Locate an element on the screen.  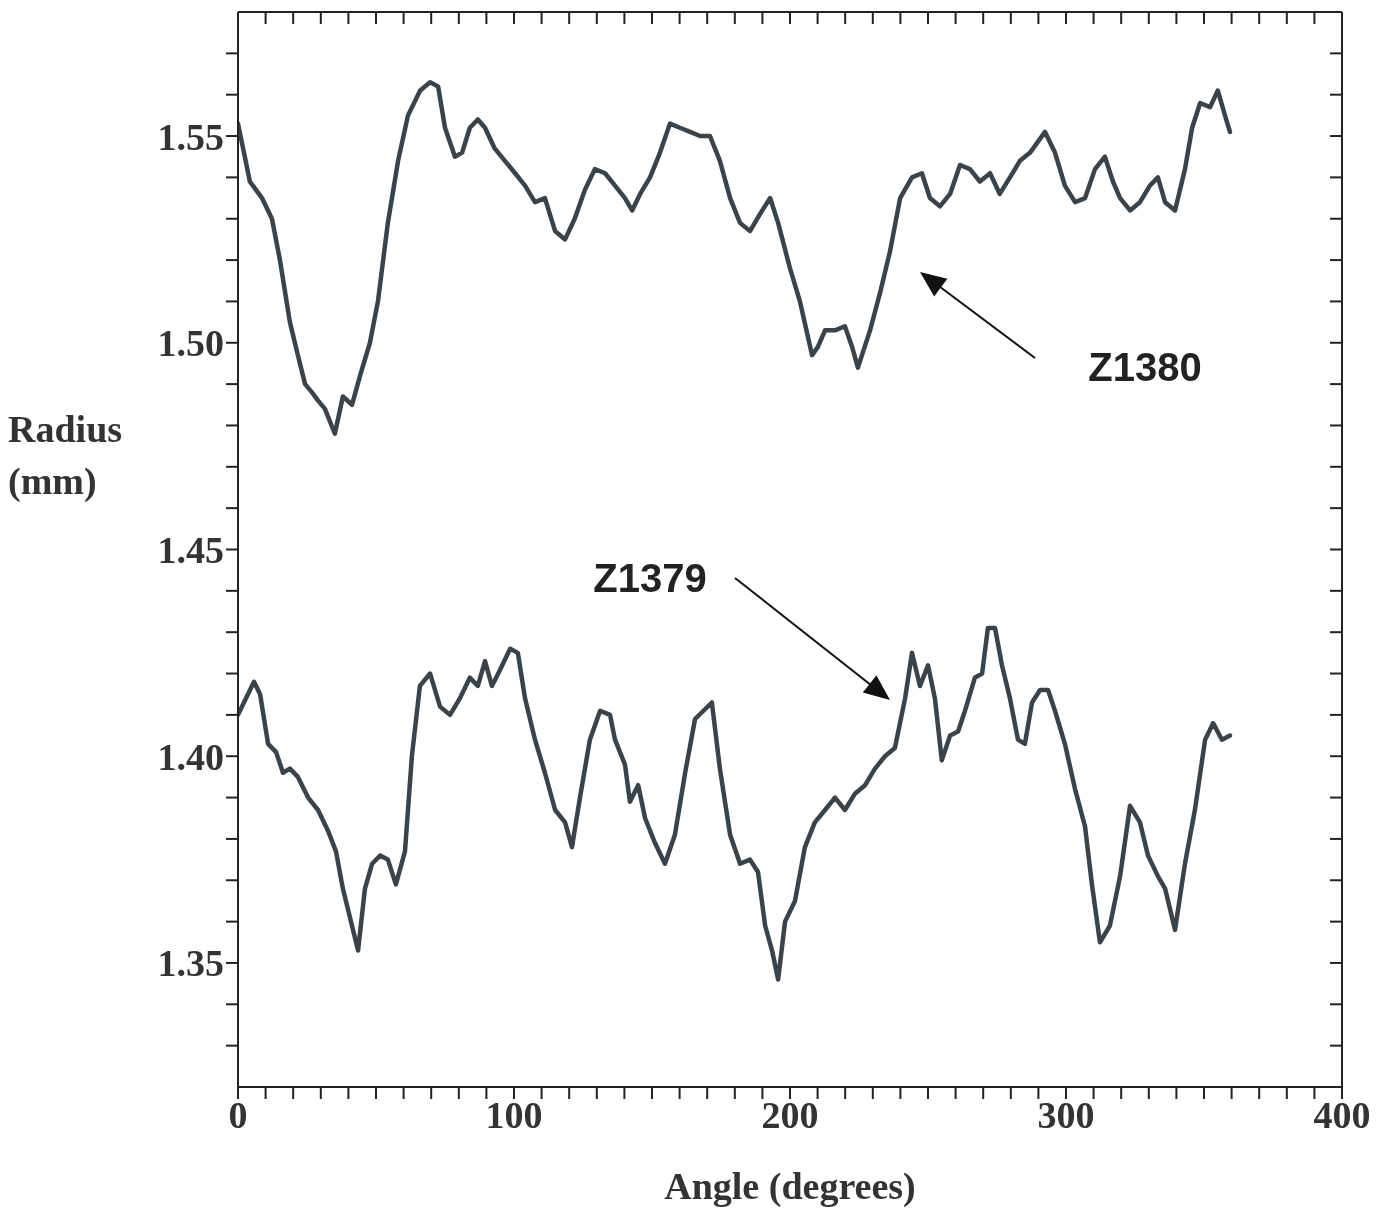
y-tick-label: 1.50 is located at coordinates (190, 343).